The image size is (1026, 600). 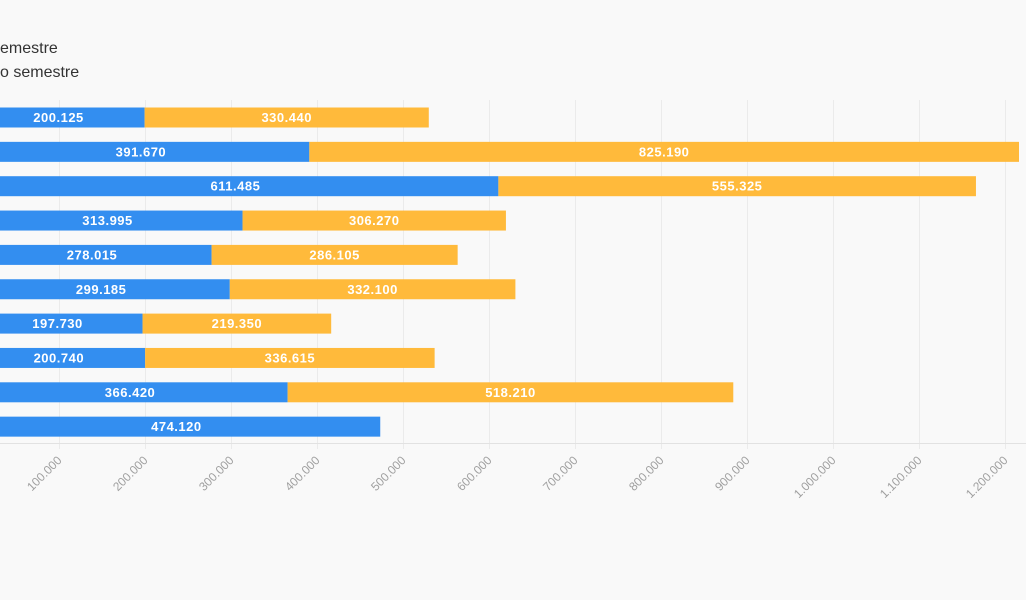 What do you see at coordinates (388, 473) in the screenshot?
I see `x-tick-label: 500.000` at bounding box center [388, 473].